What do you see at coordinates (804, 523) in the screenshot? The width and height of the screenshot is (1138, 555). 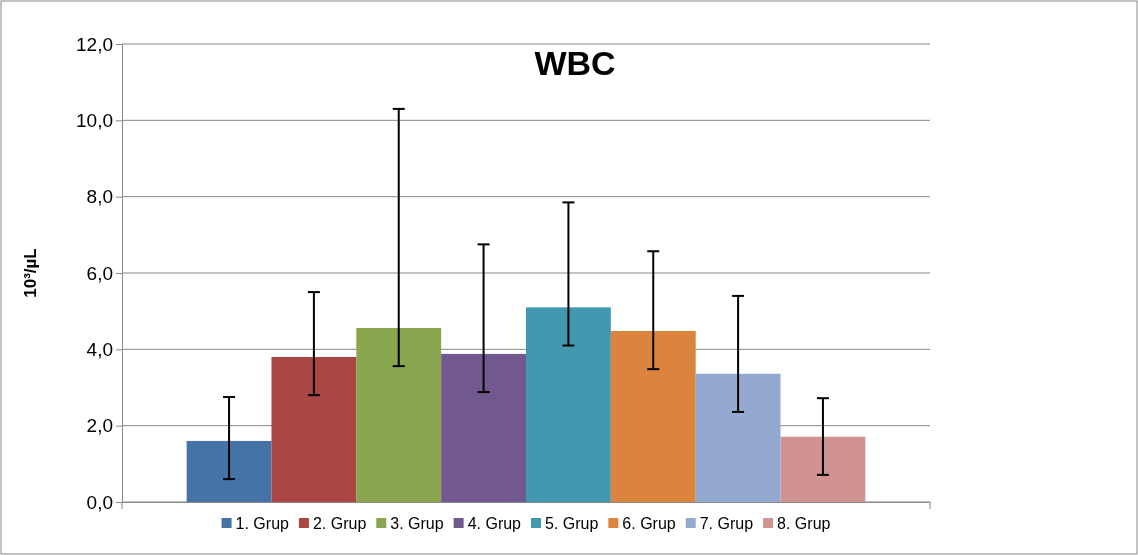 I see `legend-label: 8. Grup` at bounding box center [804, 523].